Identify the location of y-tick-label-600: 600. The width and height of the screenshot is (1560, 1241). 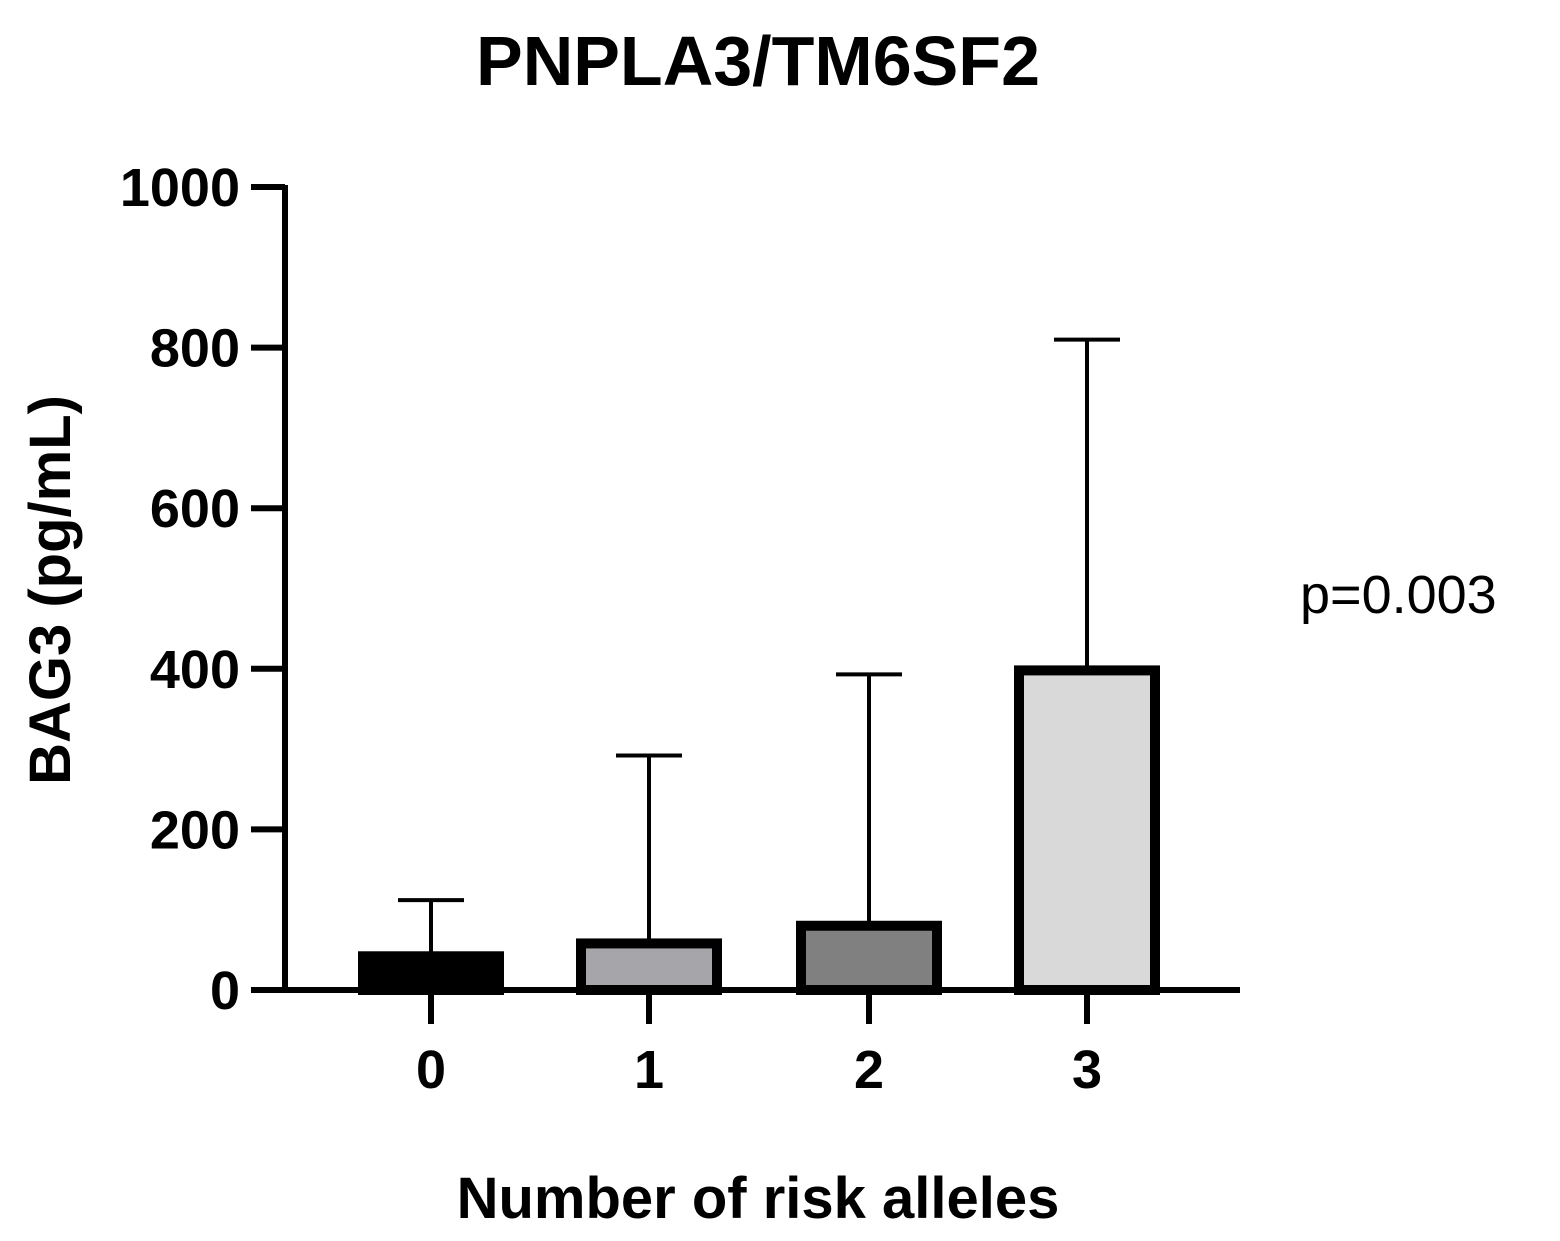
(195, 509).